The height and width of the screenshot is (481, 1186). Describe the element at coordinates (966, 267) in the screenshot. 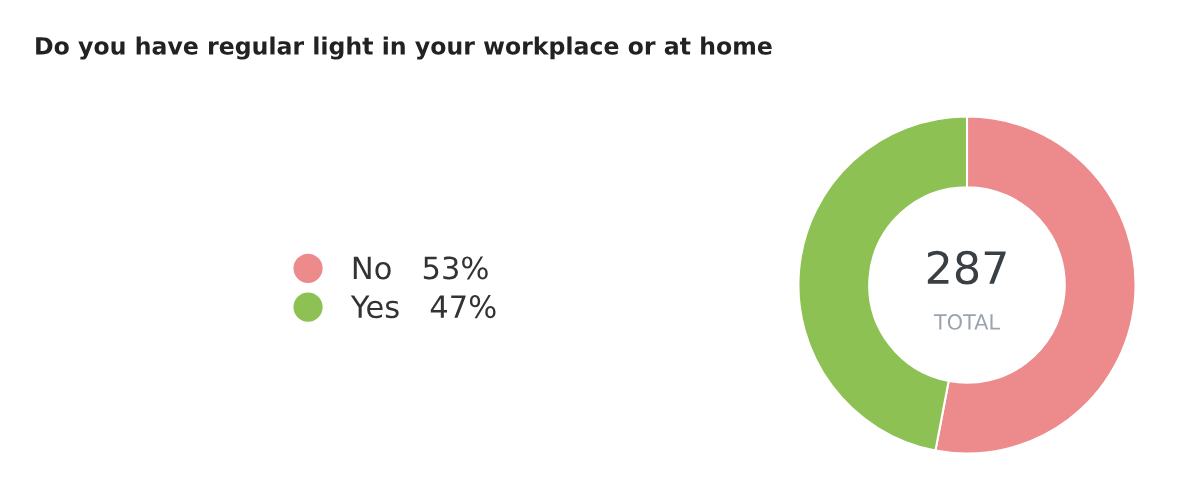

I see `text: 287` at that location.